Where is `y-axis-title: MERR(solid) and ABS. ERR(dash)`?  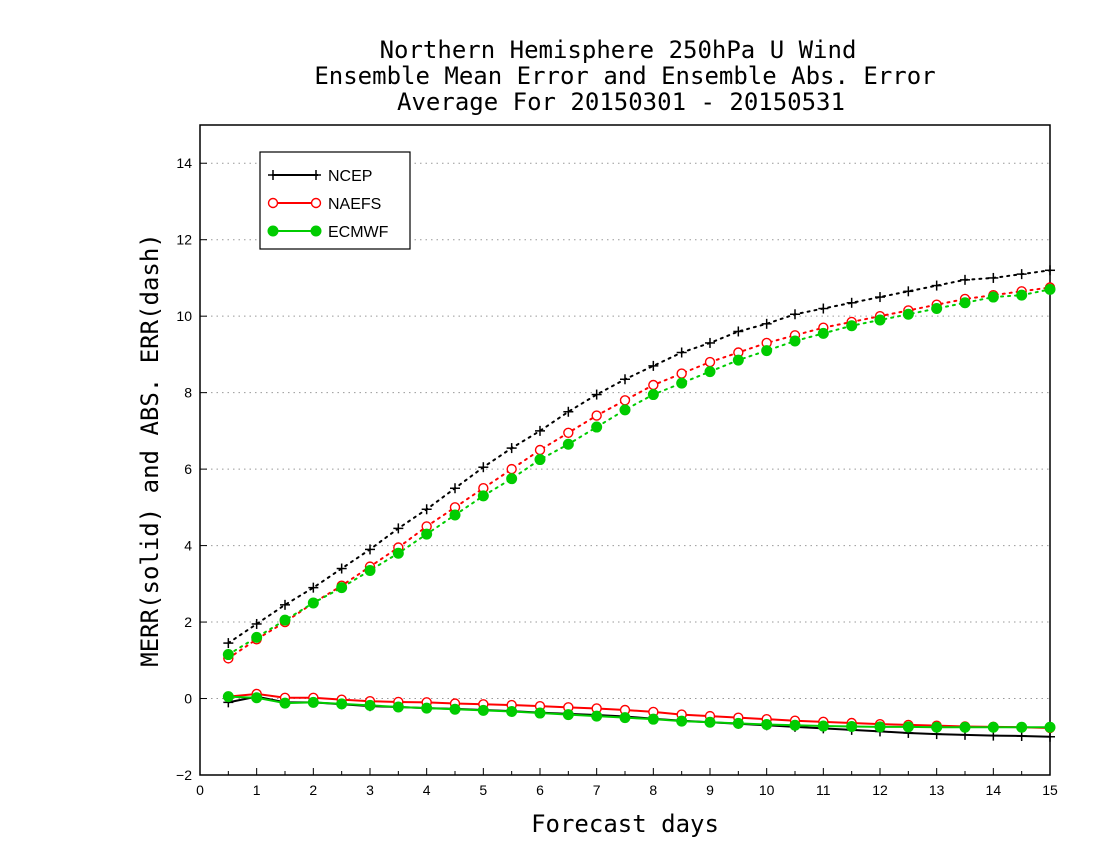
y-axis-title: MERR(solid) and ABS. ERR(dash) is located at coordinates (150, 449).